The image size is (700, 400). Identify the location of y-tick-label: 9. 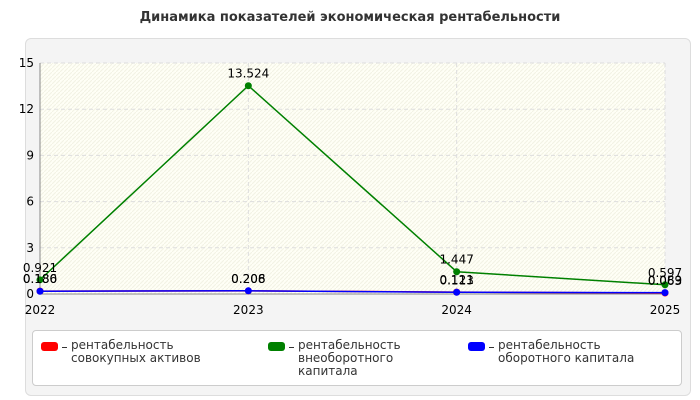
(30, 155).